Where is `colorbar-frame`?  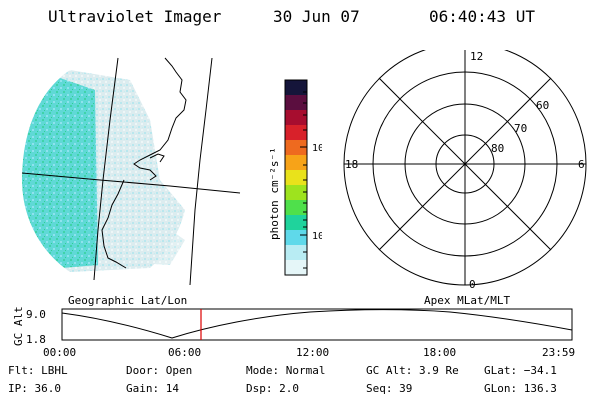
colorbar-frame is located at coordinates (296, 177).